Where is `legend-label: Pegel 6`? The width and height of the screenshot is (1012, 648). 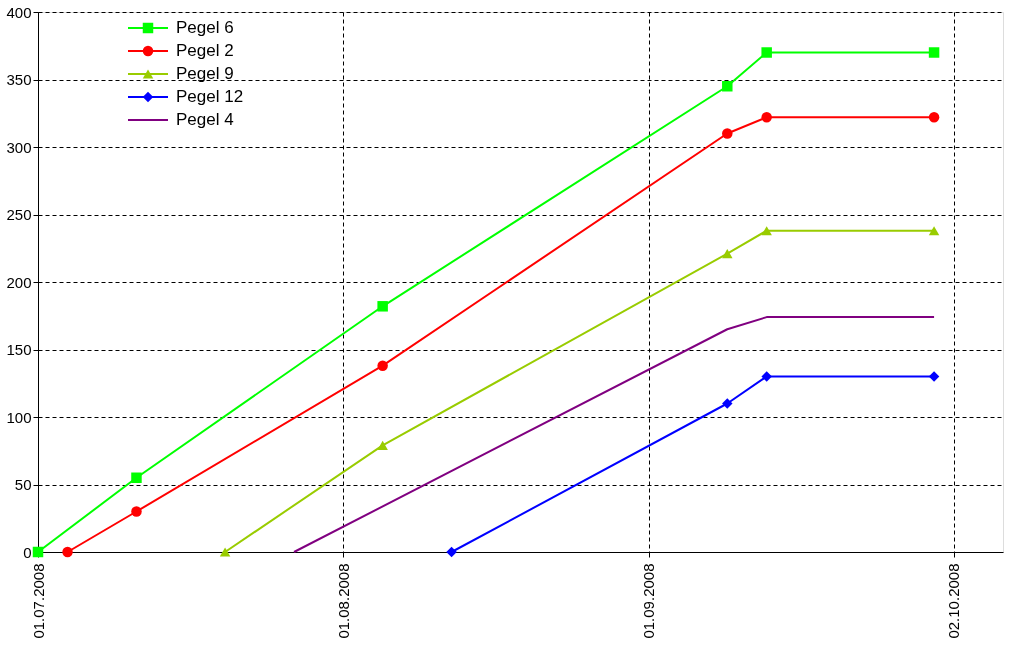 legend-label: Pegel 6 is located at coordinates (205, 27).